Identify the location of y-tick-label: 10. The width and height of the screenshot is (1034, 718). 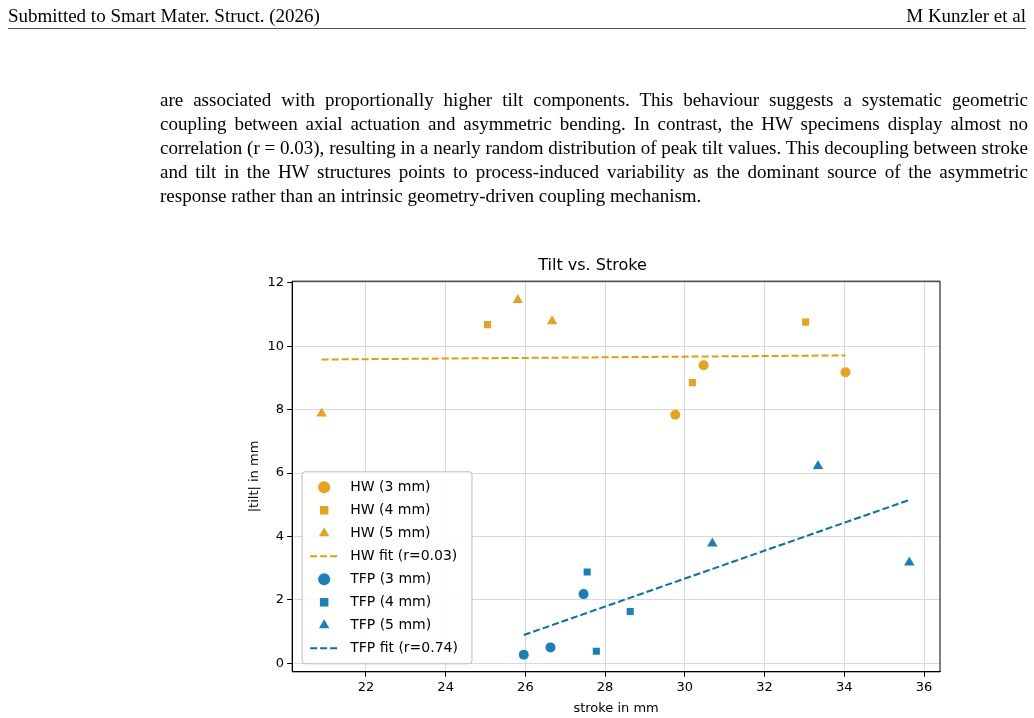
(276, 345).